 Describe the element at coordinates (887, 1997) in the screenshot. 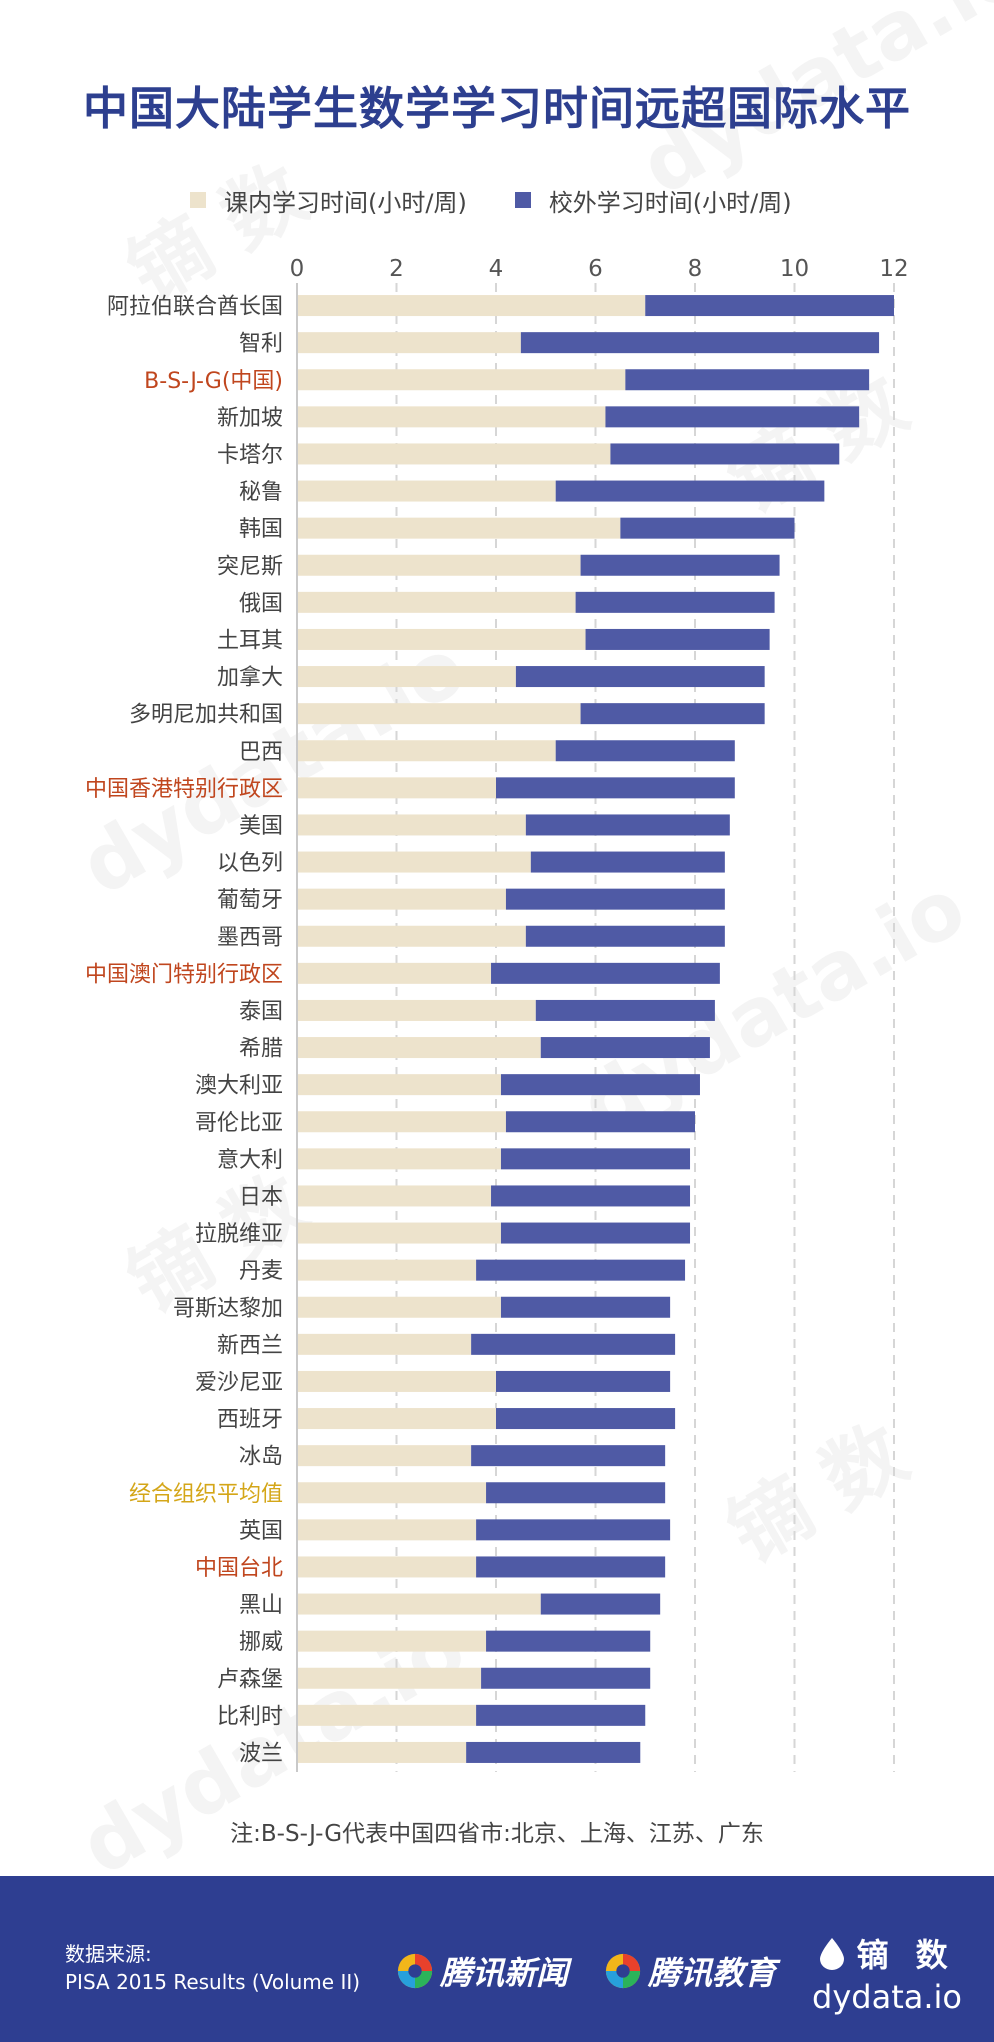

I see `brand-name-en: dydata.io` at that location.